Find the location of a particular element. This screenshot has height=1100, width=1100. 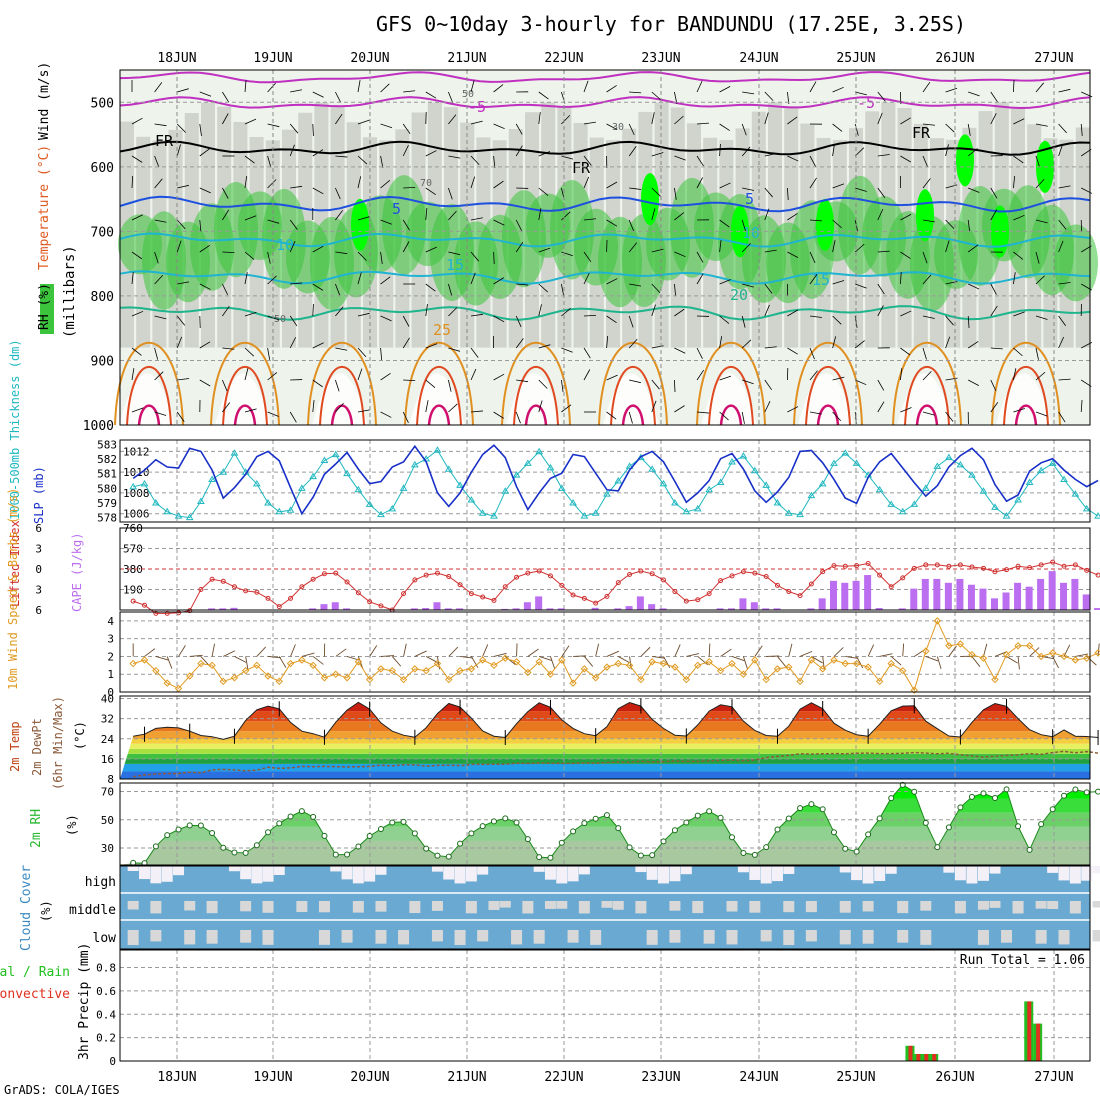

contour-label-14: 30 is located at coordinates (618, 127).